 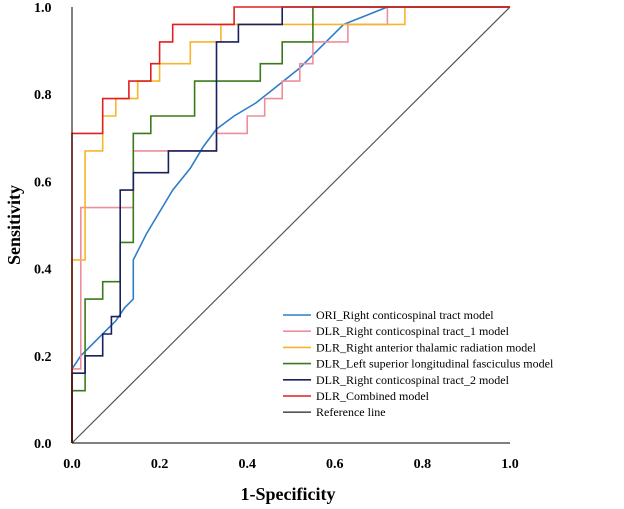 What do you see at coordinates (43, 8) in the screenshot?
I see `y-tick-label: 1.0` at bounding box center [43, 8].